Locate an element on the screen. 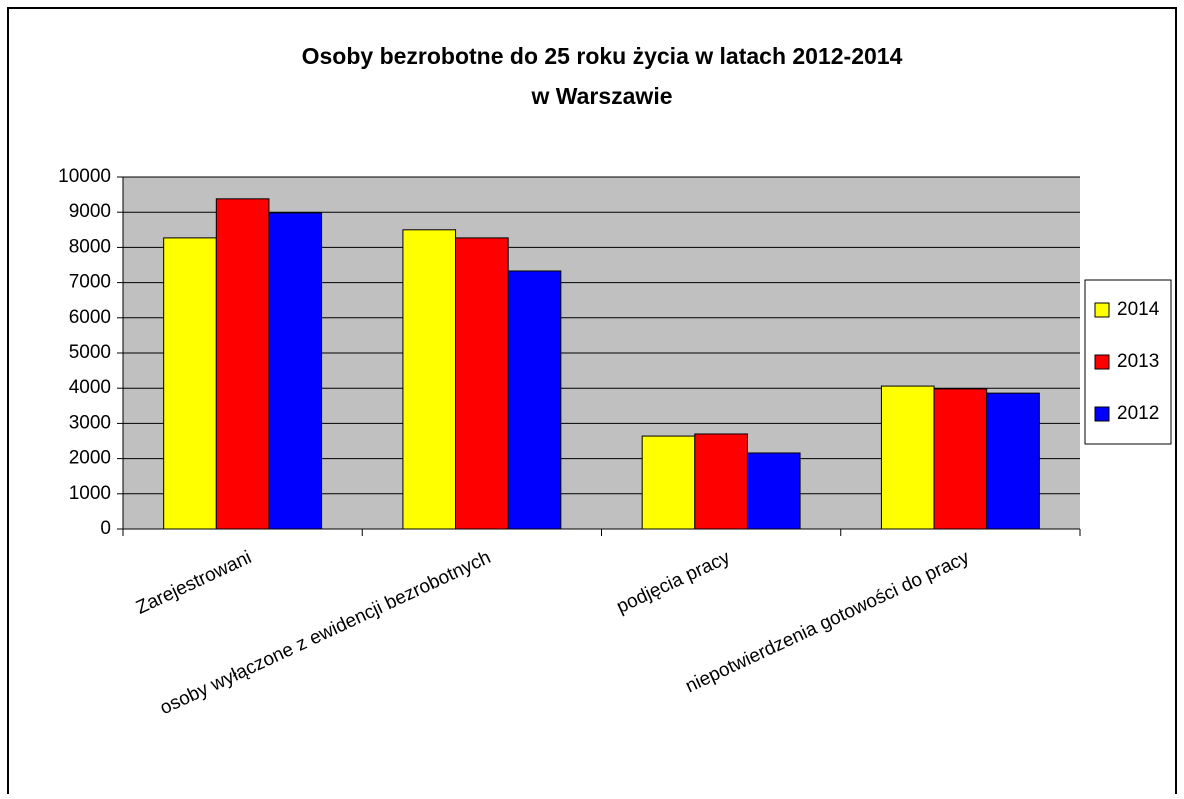 The image size is (1184, 799). y-tick-label: 3000 is located at coordinates (90, 422).